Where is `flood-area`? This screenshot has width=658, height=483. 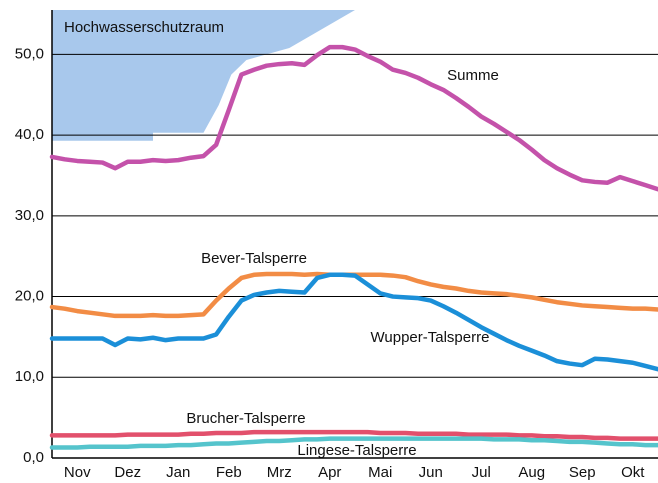 flood-area is located at coordinates (203, 75).